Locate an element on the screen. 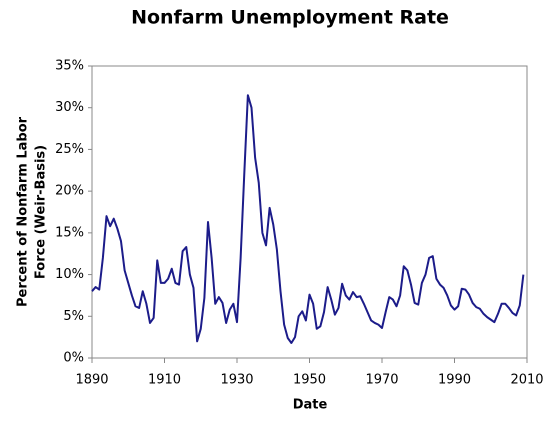 The image size is (550, 421). x-tick-label: 2010 is located at coordinates (526, 380).